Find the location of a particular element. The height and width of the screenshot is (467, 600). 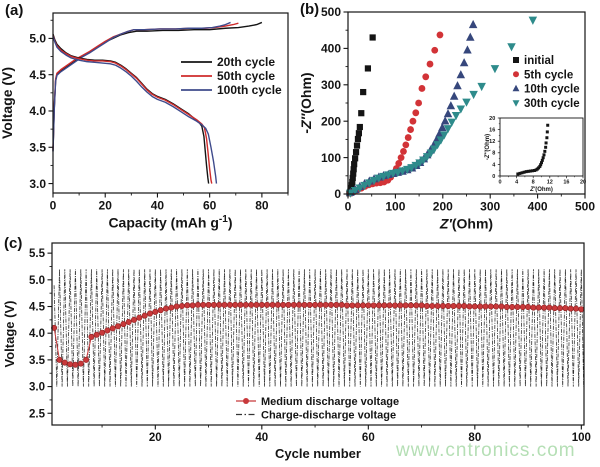

x-tick-label: 8 is located at coordinates (533, 183).